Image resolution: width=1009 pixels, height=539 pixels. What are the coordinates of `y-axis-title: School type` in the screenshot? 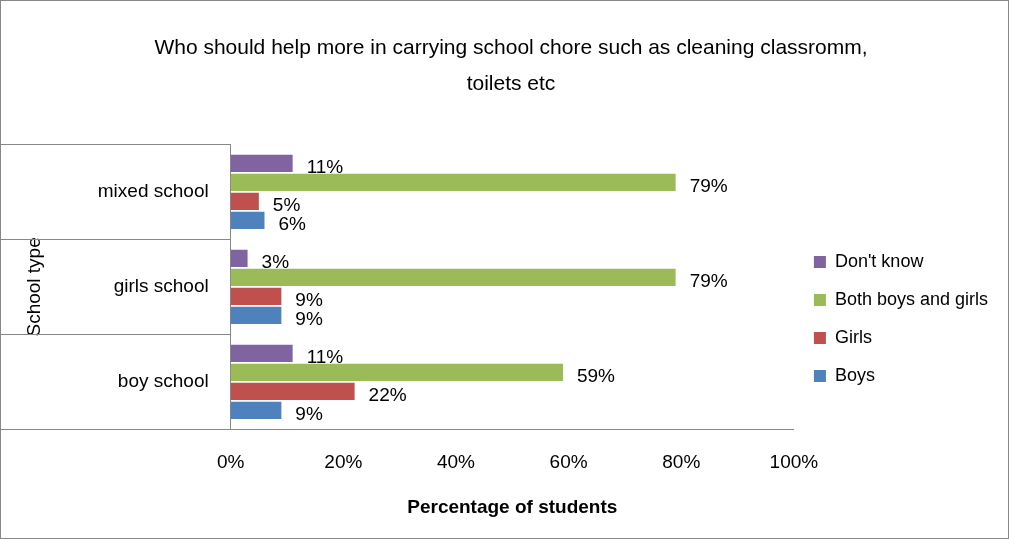 It's located at (33, 287).